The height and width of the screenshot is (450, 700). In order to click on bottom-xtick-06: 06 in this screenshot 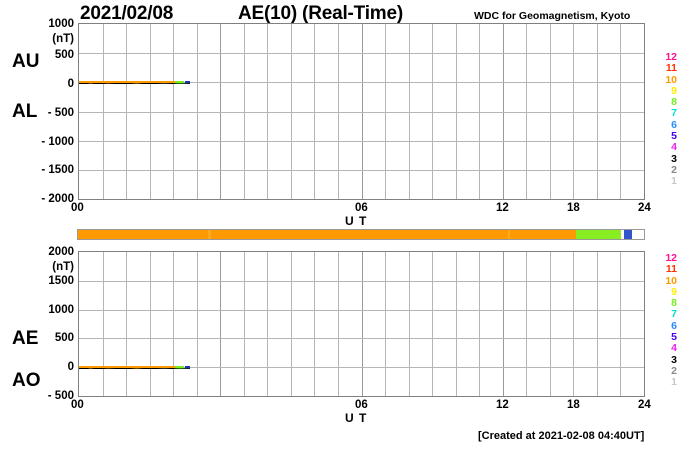, I will do `click(361, 405)`.